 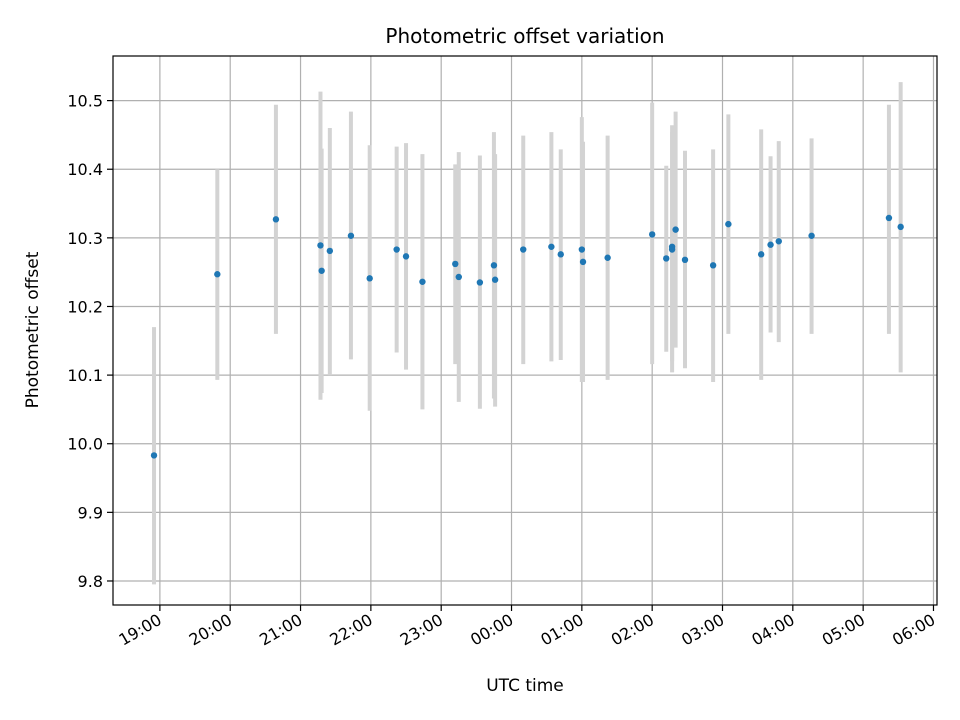 I want to click on y-tick-label: 10.2, so click(x=85, y=306).